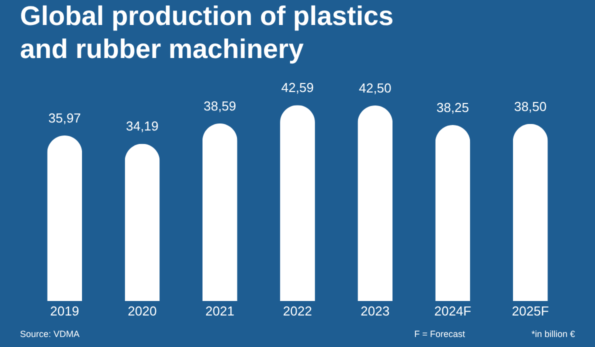 This screenshot has height=347, width=595. What do you see at coordinates (50, 334) in the screenshot?
I see `source-note: Source: VDMA` at bounding box center [50, 334].